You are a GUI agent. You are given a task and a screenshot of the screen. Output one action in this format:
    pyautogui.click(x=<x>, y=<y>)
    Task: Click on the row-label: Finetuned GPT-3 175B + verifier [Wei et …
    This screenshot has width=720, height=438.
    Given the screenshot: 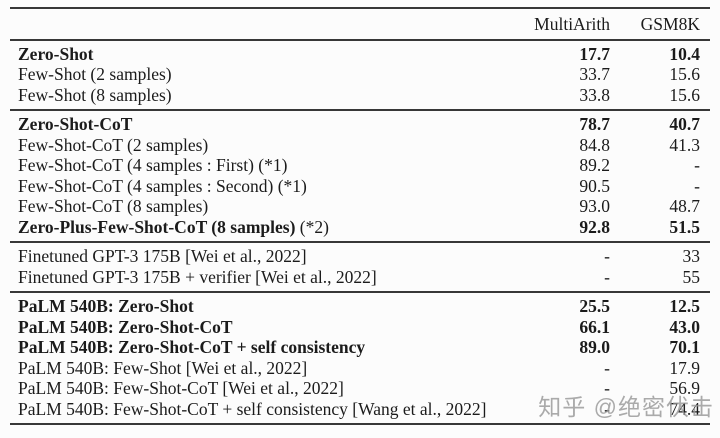 What is the action you would take?
    pyautogui.click(x=197, y=276)
    